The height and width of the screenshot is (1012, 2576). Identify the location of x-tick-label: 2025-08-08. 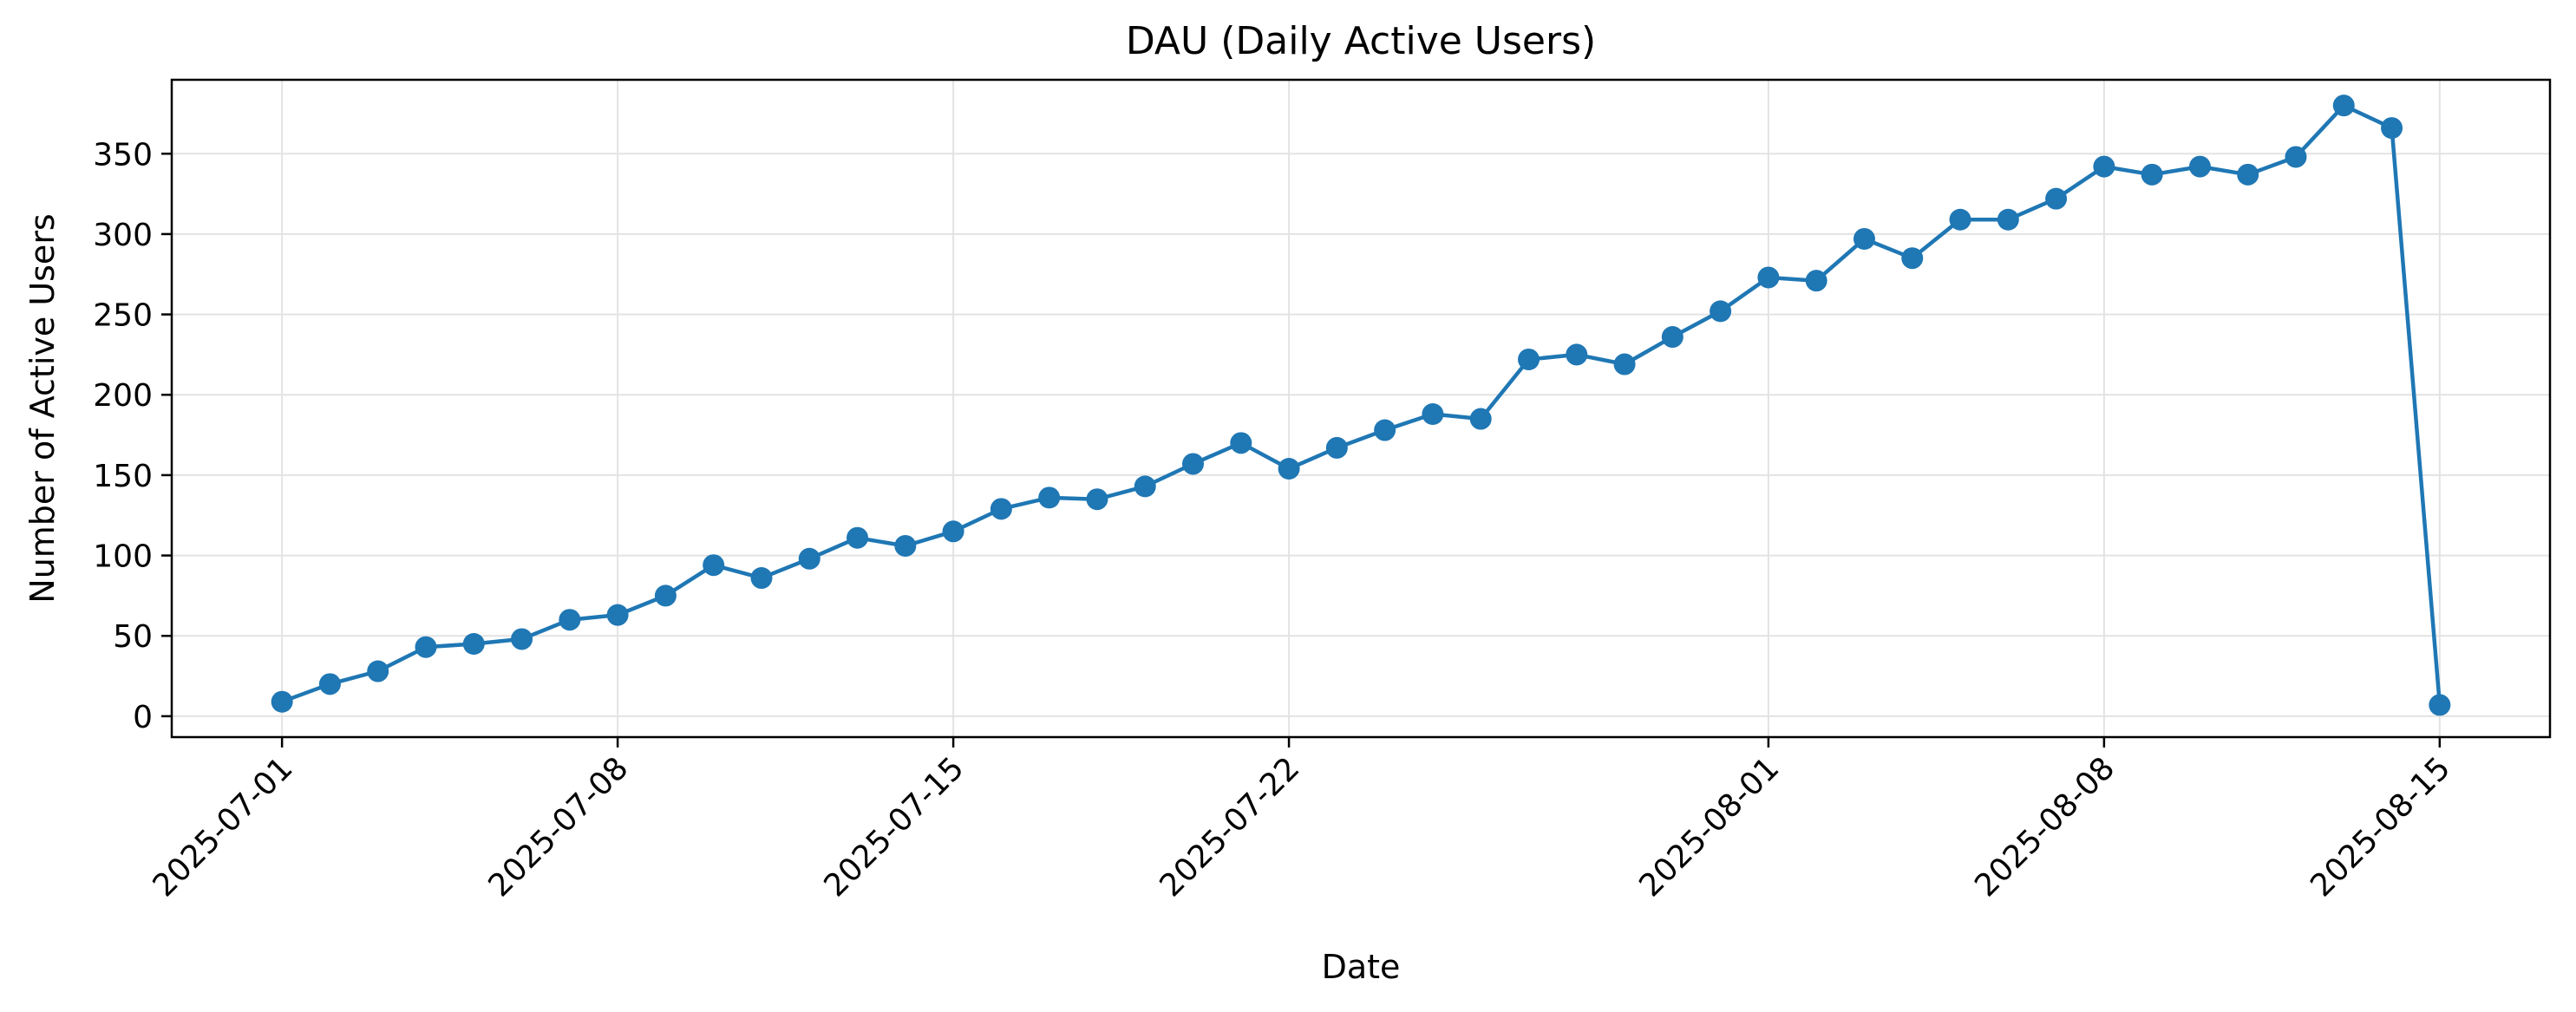
(2045, 827).